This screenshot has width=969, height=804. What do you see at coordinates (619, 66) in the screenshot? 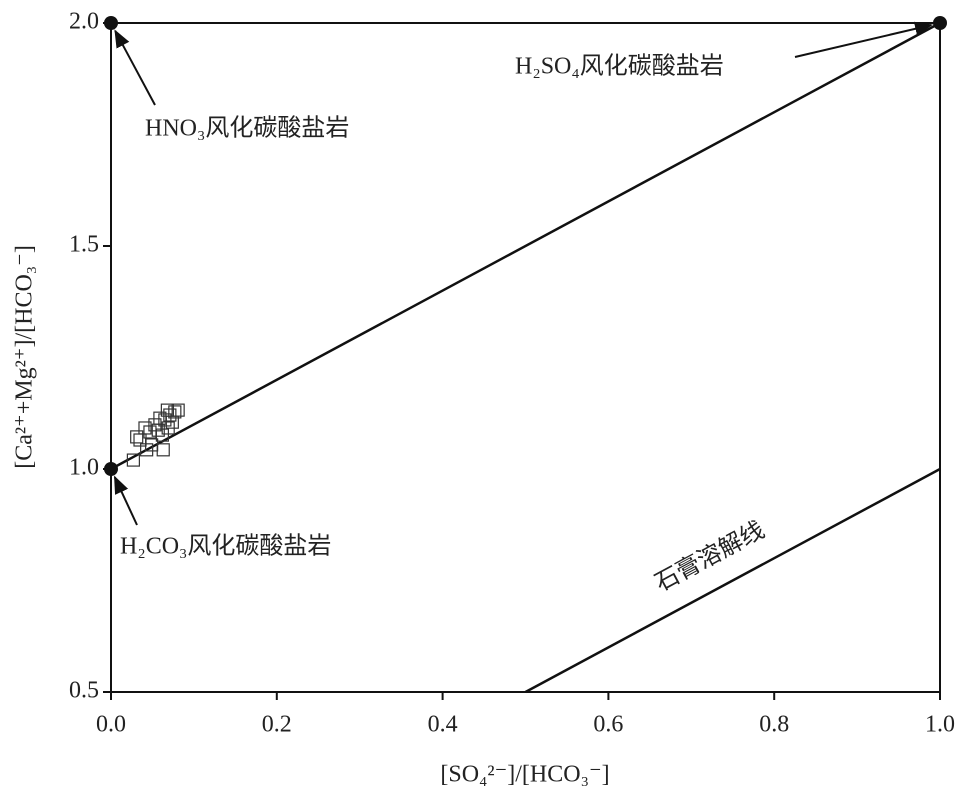
I see `annotation-label: H₂SO₄风化碳酸盐岩` at bounding box center [619, 66].